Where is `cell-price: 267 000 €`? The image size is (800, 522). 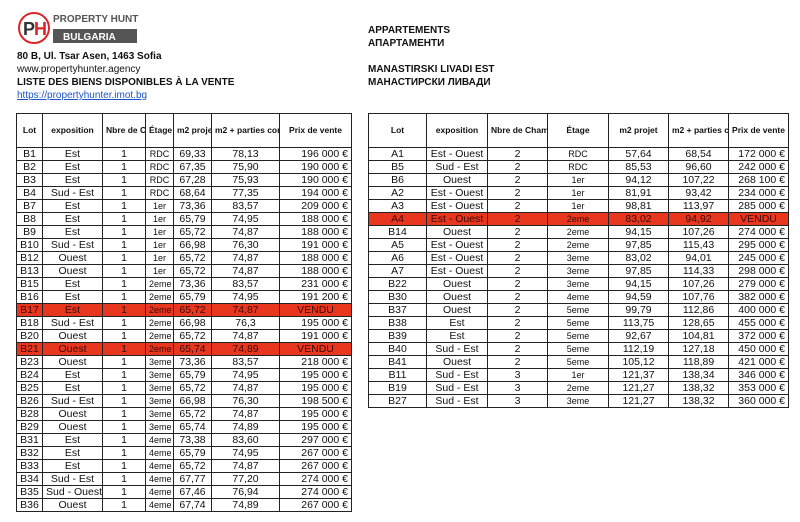
cell-price: 267 000 € is located at coordinates (315, 505).